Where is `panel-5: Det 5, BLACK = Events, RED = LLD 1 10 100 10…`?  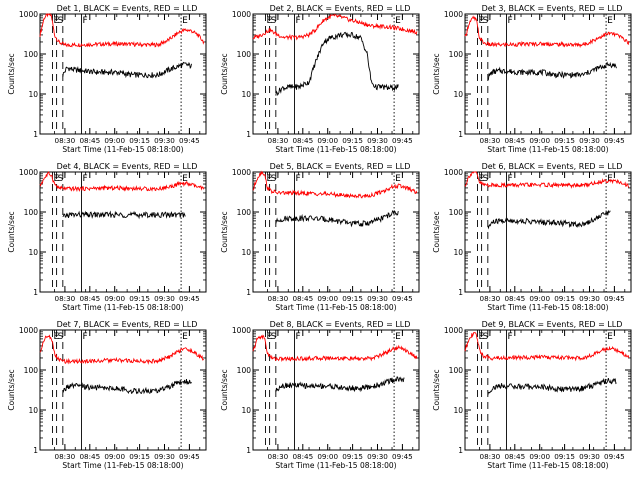
panel-5: Det 5, BLACK = Events, RED = LLD 1 10 100 10… is located at coordinates (320, 237).